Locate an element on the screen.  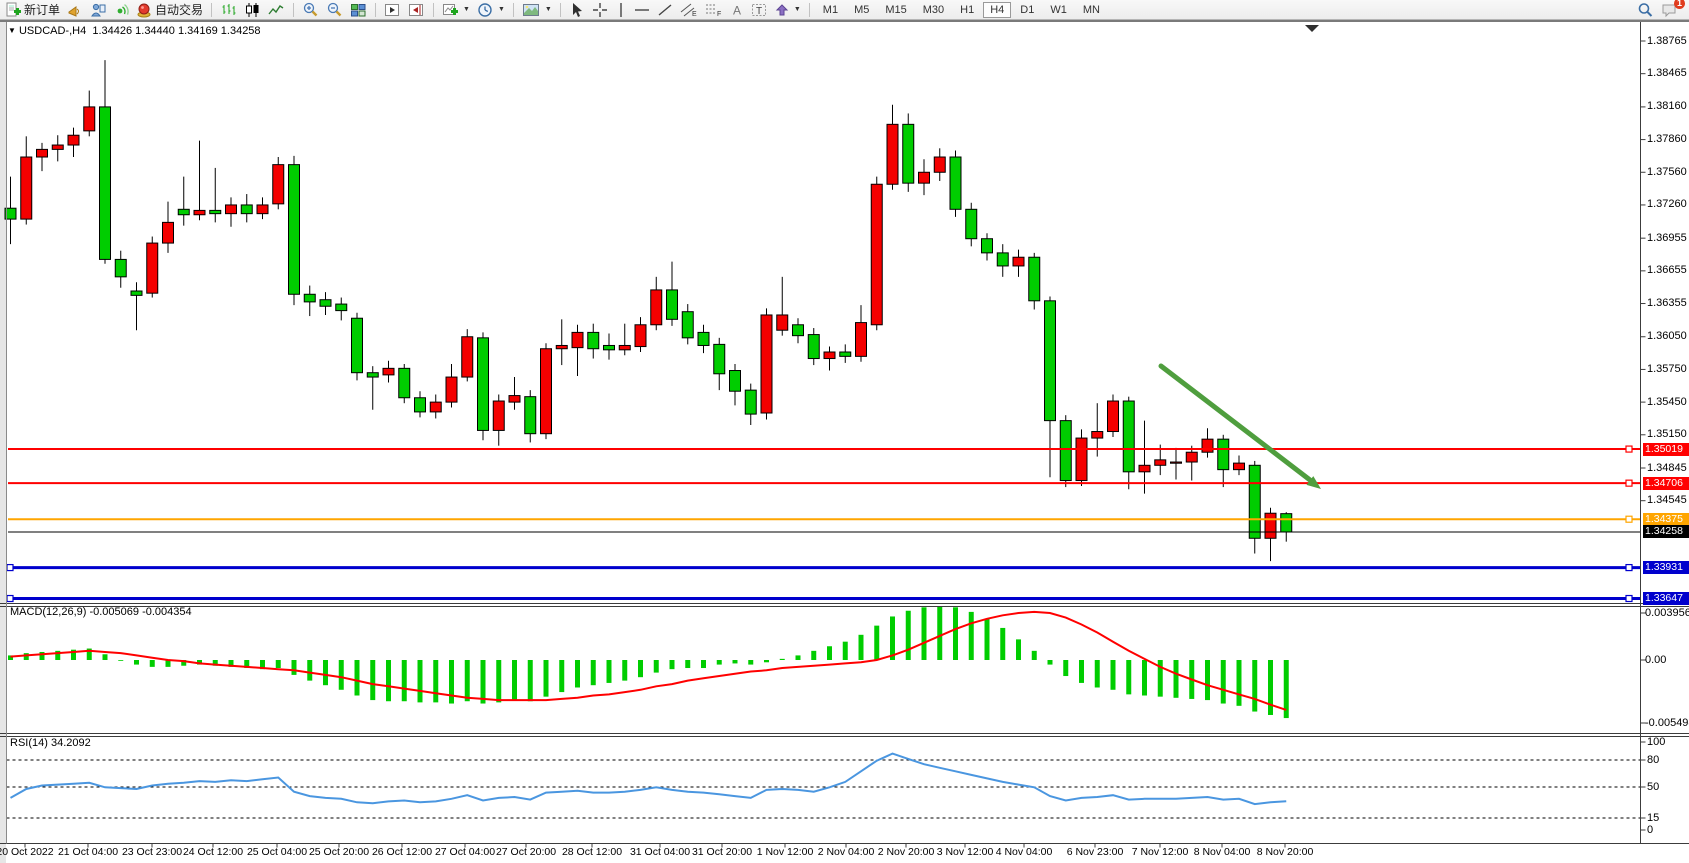
tile-windows-icon is located at coordinates (358, 10).